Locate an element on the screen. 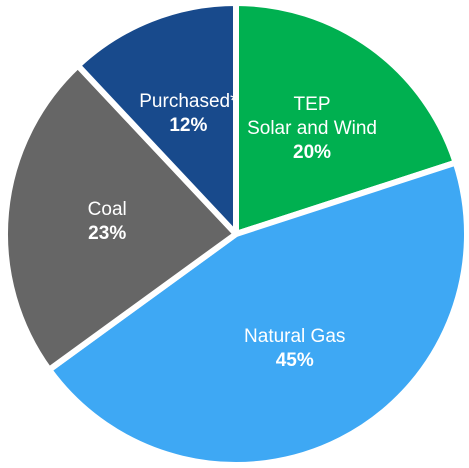 The image size is (469, 468). category-label: Purchased* is located at coordinates (188, 101).